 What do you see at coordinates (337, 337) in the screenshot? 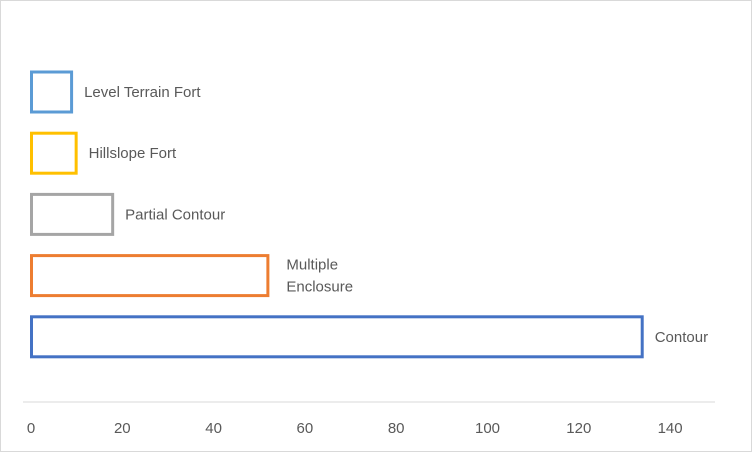
I see `bar-contour` at bounding box center [337, 337].